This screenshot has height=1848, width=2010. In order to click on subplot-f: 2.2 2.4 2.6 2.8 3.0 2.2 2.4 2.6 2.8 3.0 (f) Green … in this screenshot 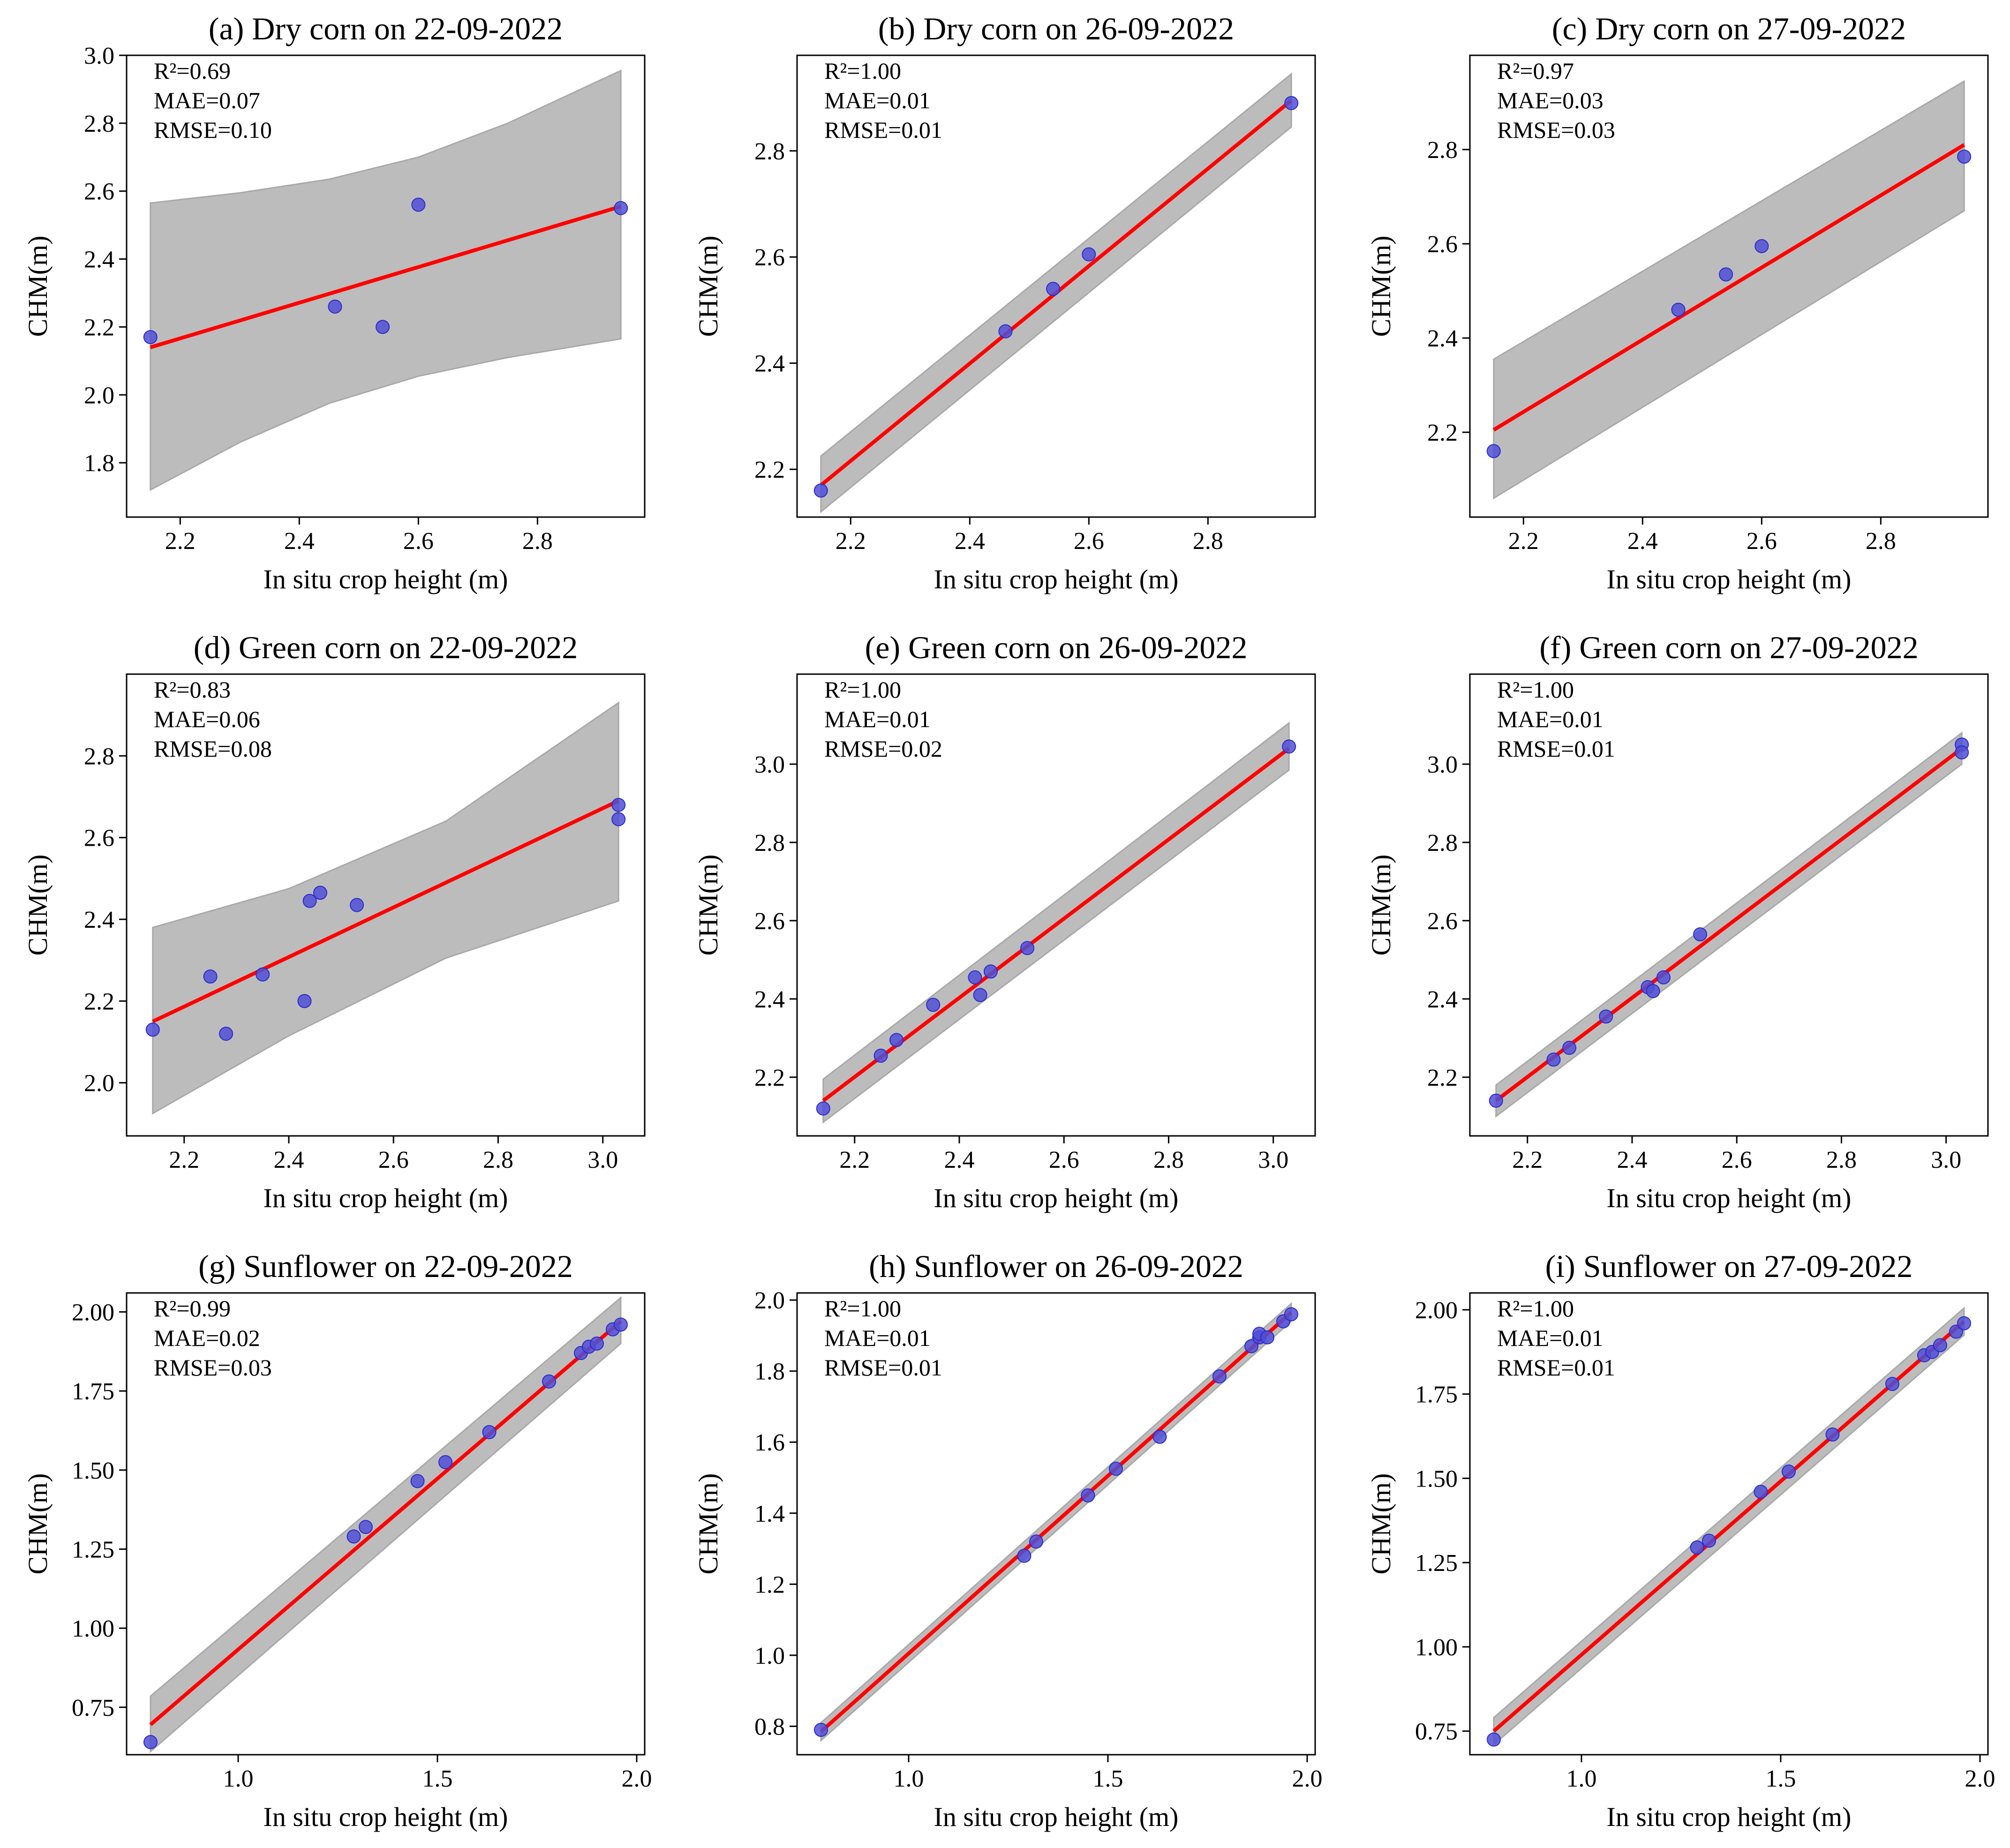, I will do `click(1677, 921)`.